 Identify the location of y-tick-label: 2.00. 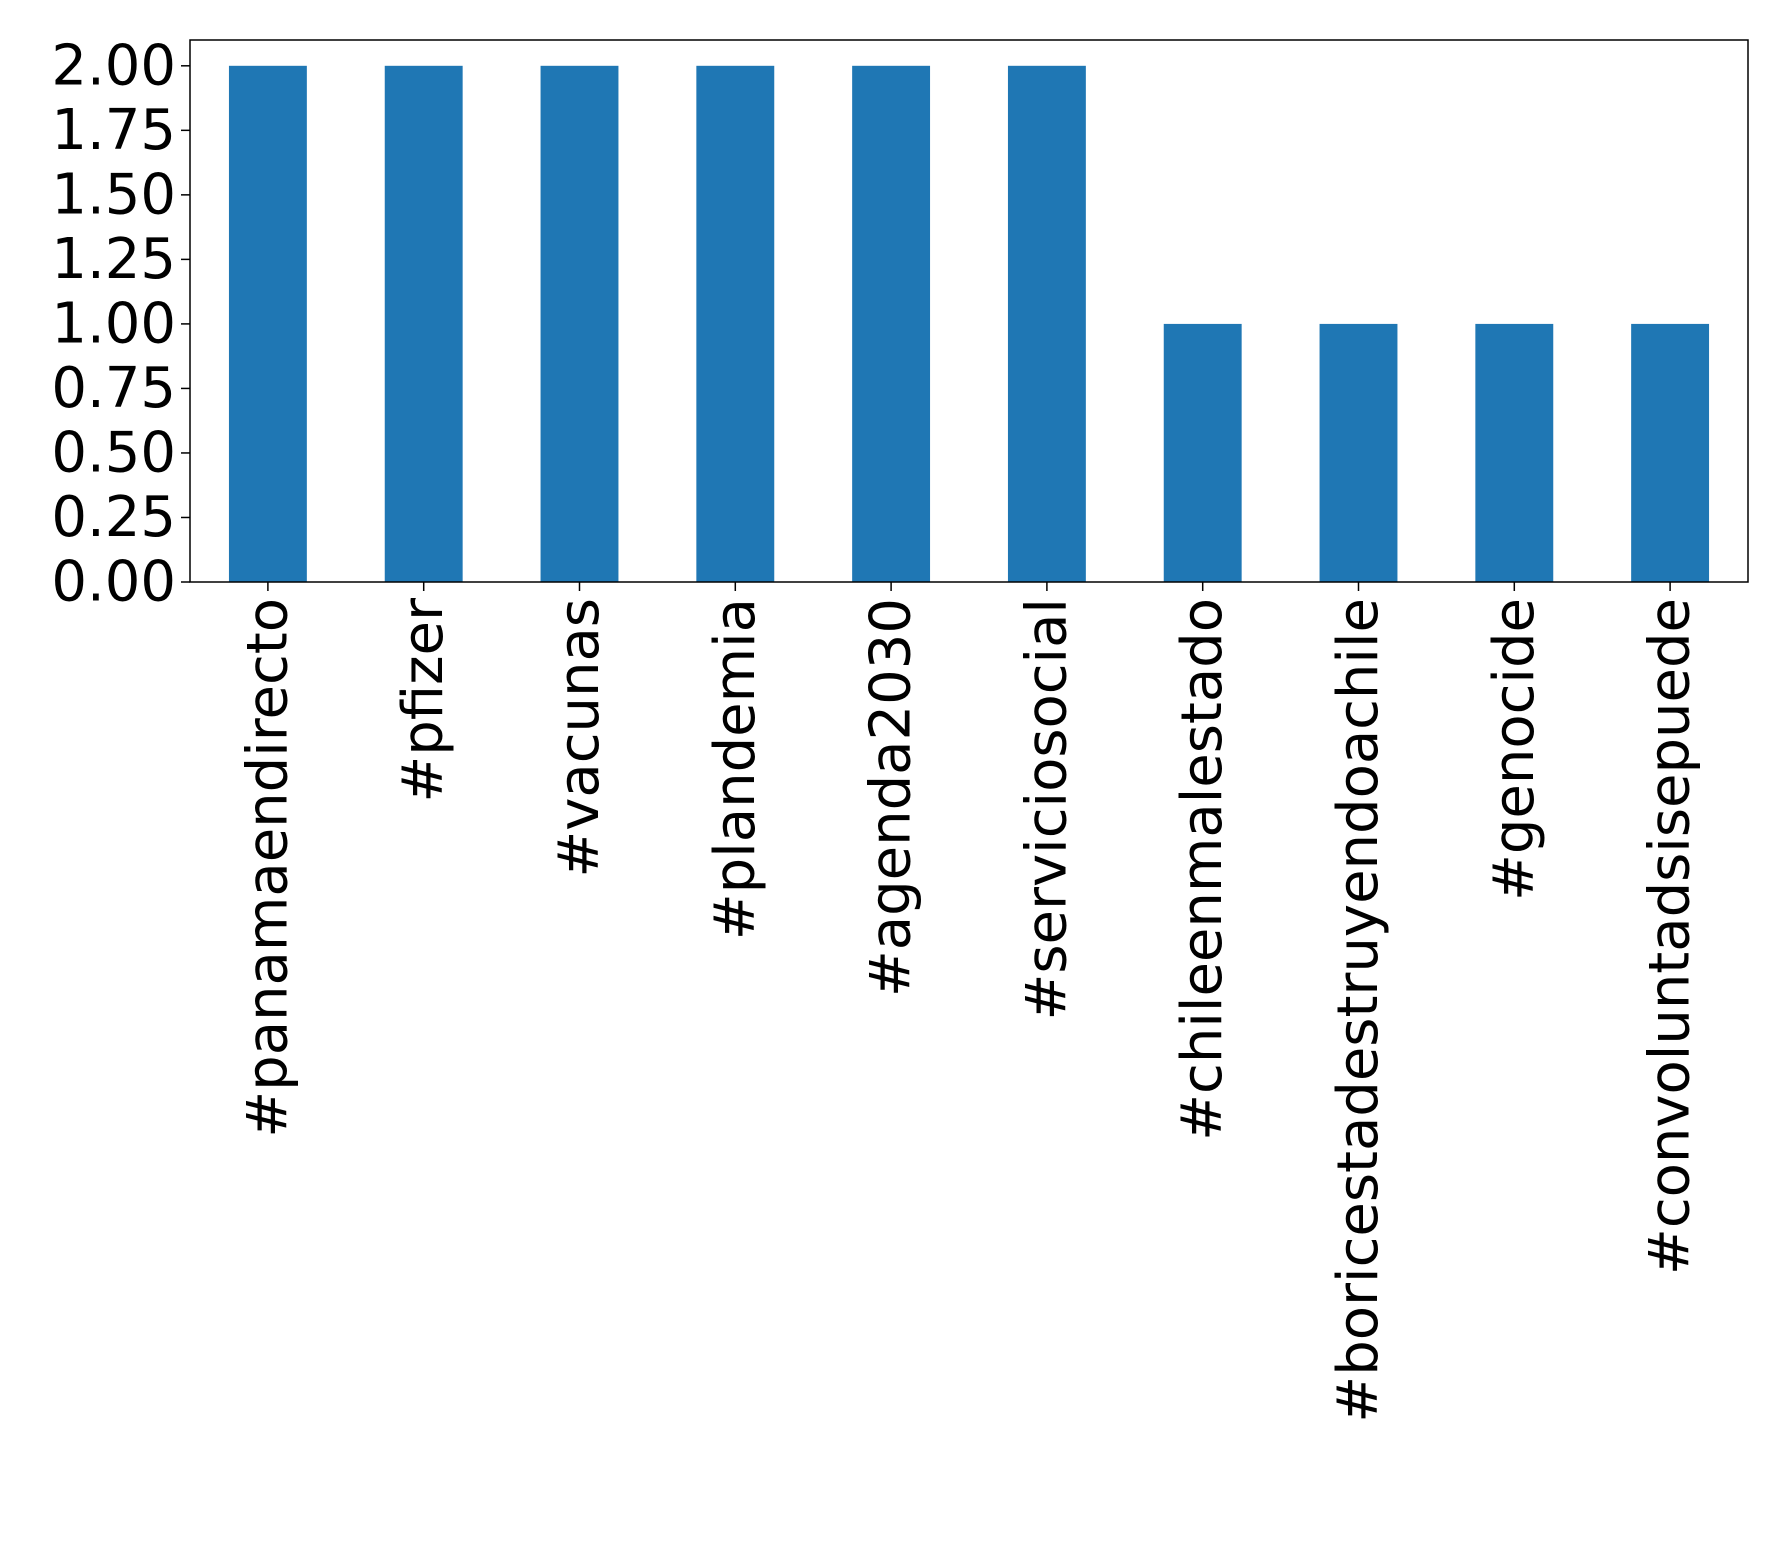
(113, 65).